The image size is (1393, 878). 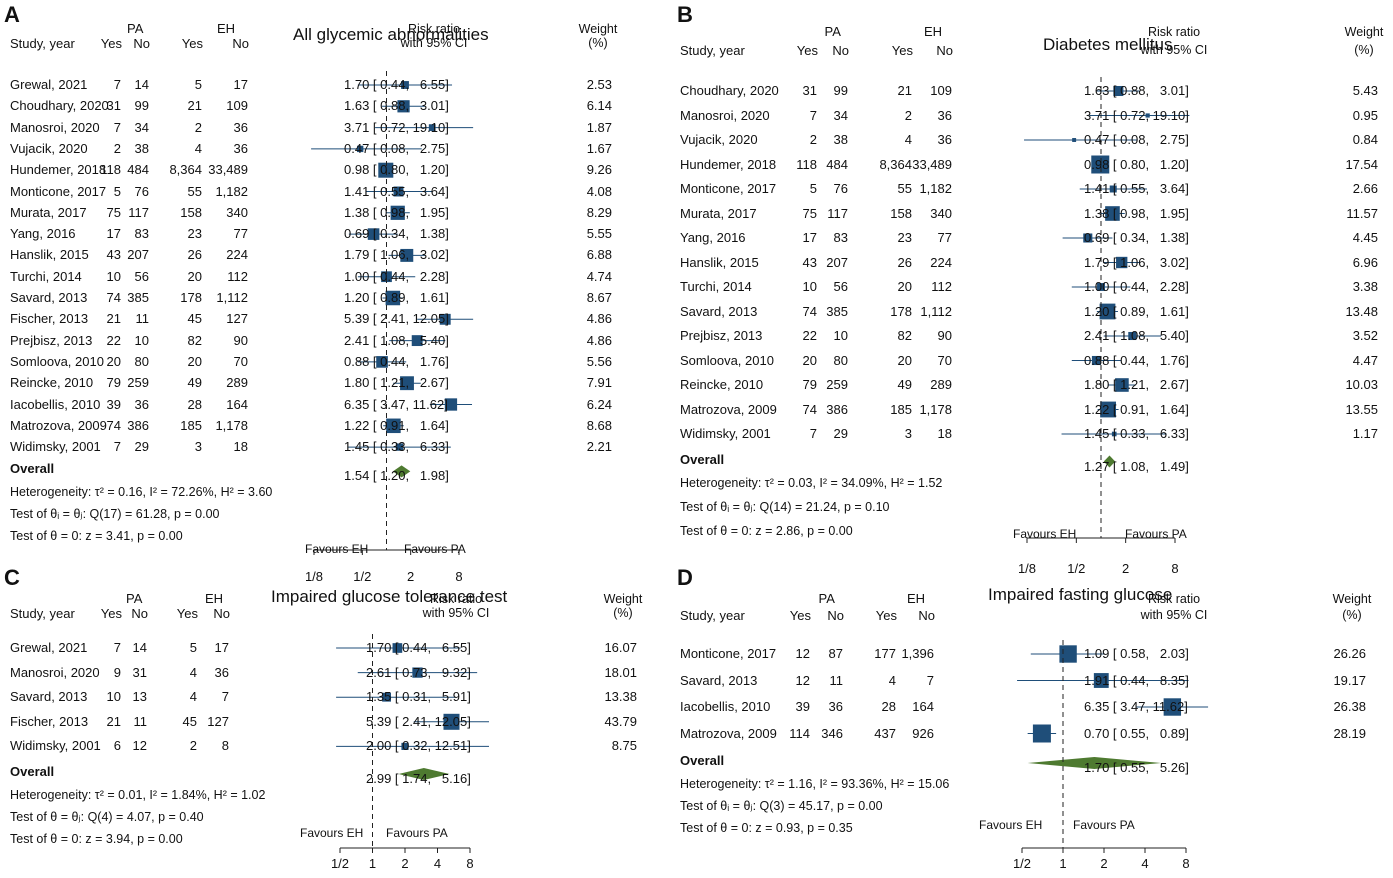 I want to click on table-cell-pa-no: 83, so click(x=141, y=234).